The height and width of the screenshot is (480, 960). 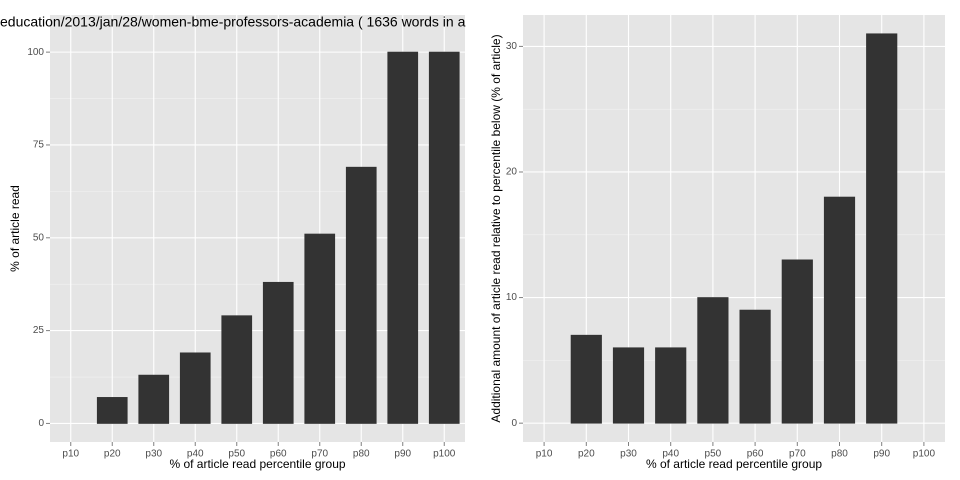 I want to click on y-tick-label: 50, so click(x=39, y=237).